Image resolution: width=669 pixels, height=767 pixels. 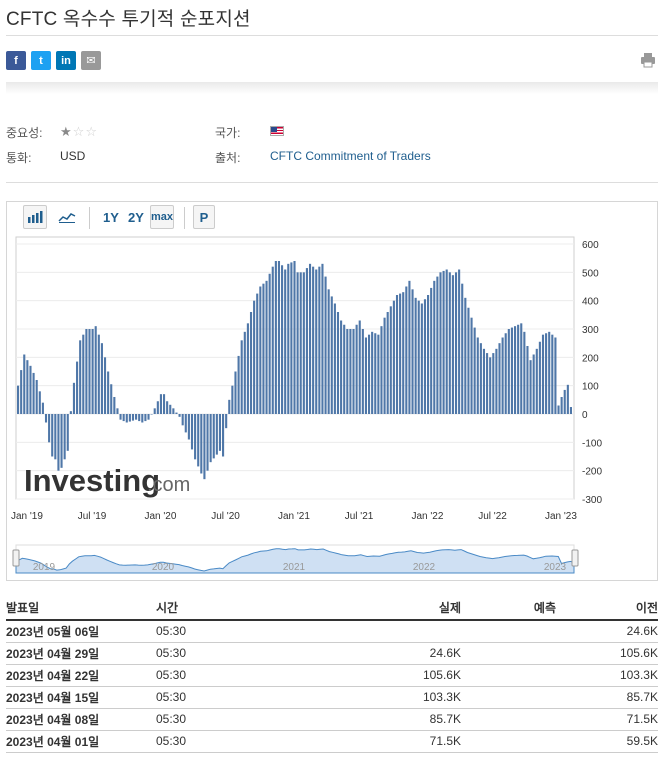 What do you see at coordinates (81, 741) in the screenshot?
I see `row-date: 2023년 04월 01일` at bounding box center [81, 741].